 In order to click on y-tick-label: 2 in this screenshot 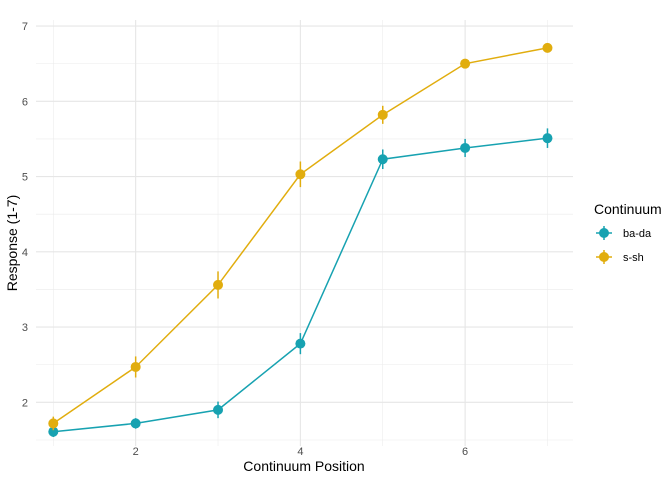, I will do `click(25, 403)`.